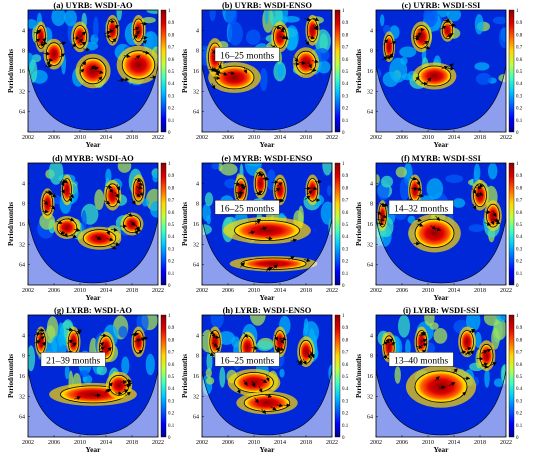 Image resolution: width=550 pixels, height=461 pixels. What do you see at coordinates (343, 133) in the screenshot?
I see `colorbar-tick-label: 0` at bounding box center [343, 133].